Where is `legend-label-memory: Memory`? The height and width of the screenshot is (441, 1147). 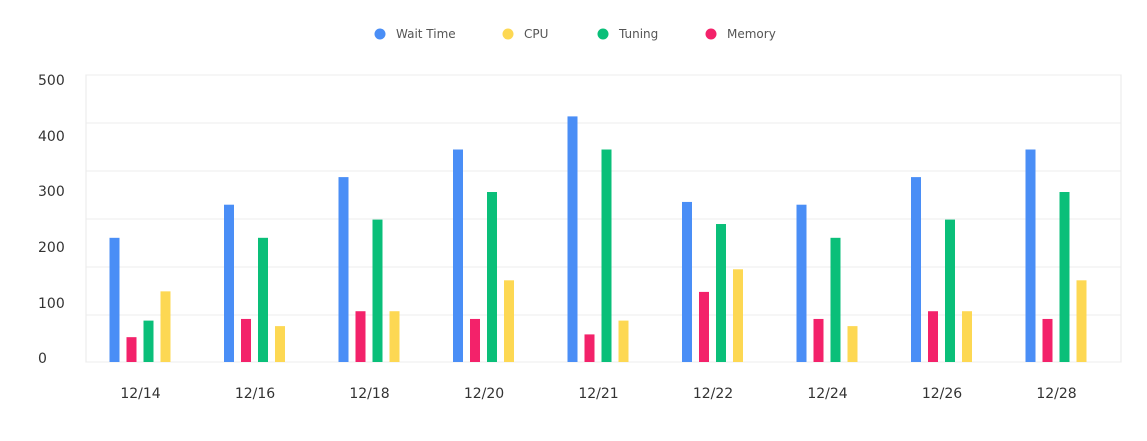 legend-label-memory: Memory is located at coordinates (751, 34).